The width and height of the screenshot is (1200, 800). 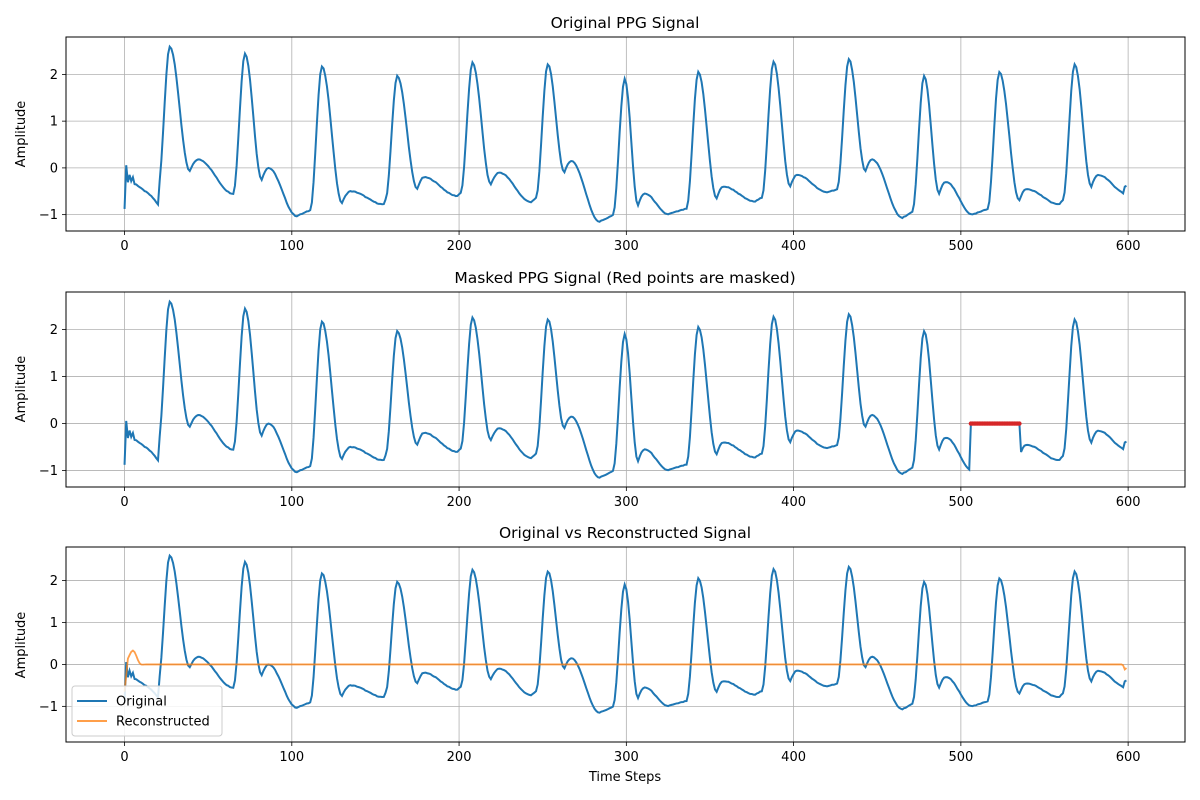 I want to click on subplot-1-ylabel: Amplitude, so click(x=21, y=134).